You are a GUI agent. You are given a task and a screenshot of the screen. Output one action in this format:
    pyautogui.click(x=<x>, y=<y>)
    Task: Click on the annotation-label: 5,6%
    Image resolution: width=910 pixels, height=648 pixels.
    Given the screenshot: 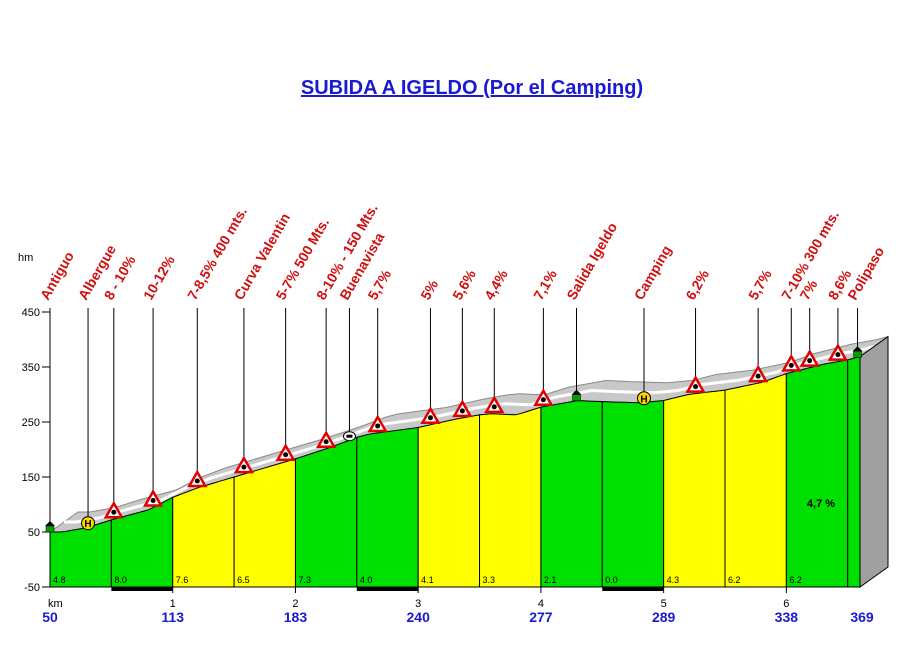 What is the action you would take?
    pyautogui.click(x=464, y=284)
    